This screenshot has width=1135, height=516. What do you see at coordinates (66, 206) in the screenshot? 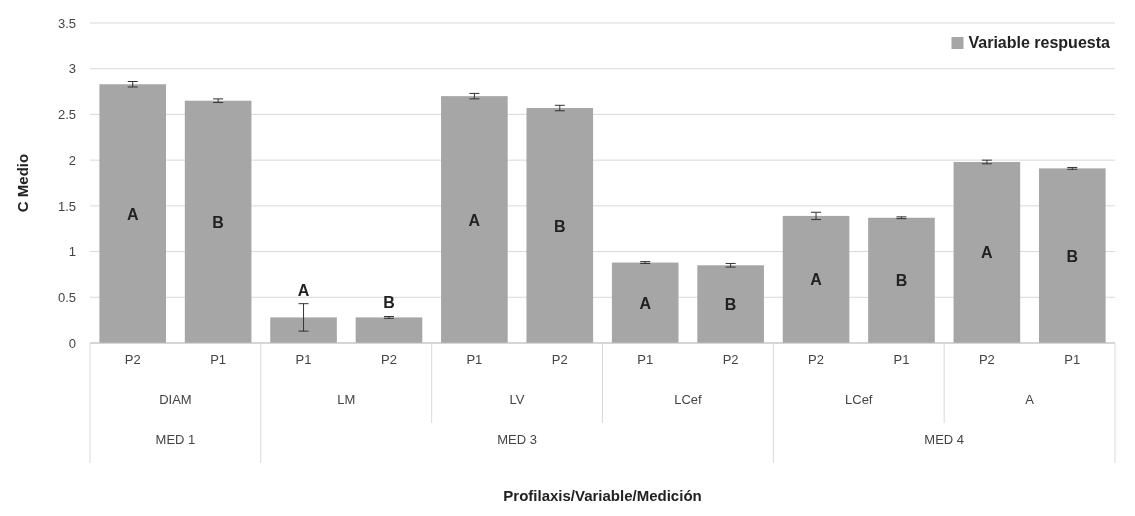
I see `y-tick-label: 1.5` at bounding box center [66, 206].